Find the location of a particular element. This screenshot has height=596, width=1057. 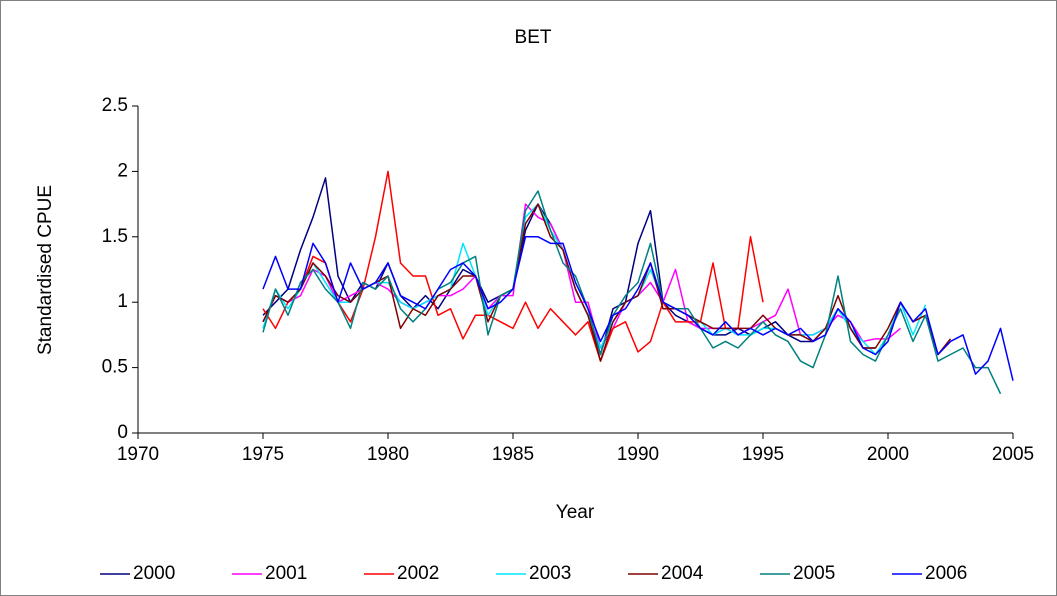

y-tick-label: 0 is located at coordinates (122, 432).